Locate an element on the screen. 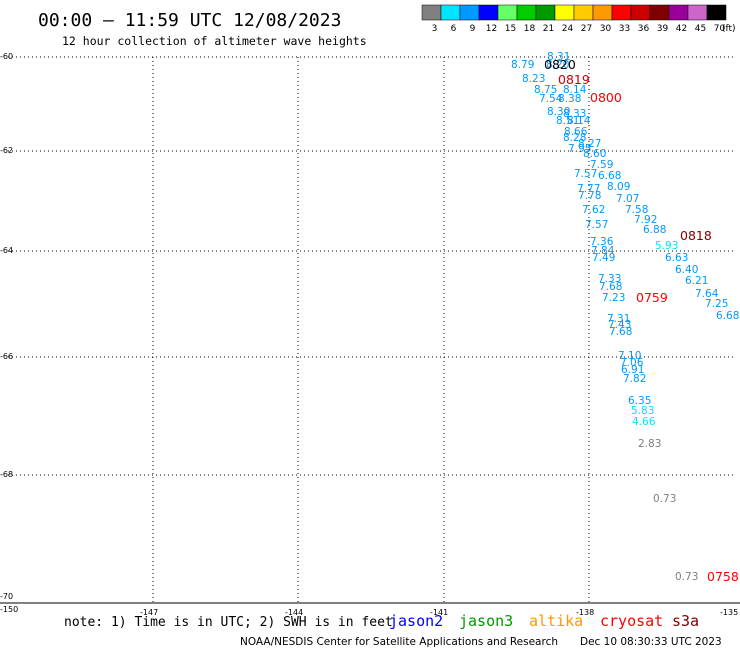  wave-height-label: 8.30 is located at coordinates (558, 112).